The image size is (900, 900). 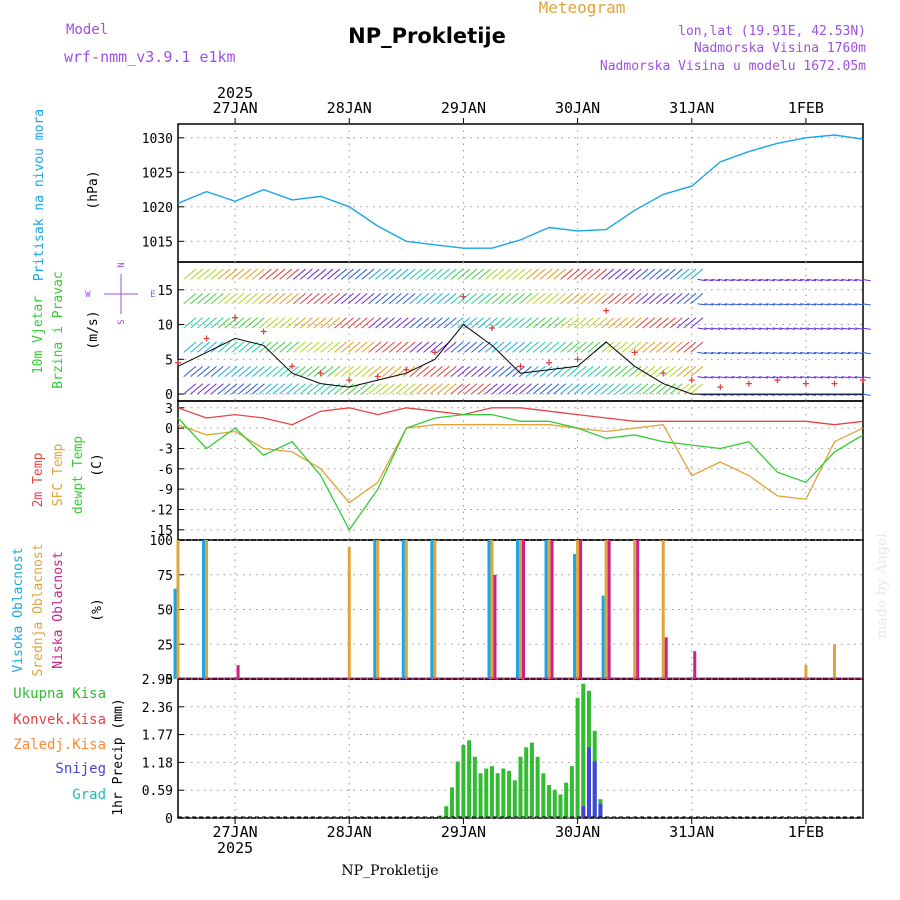 What do you see at coordinates (403, 609) in the screenshot?
I see `cloud-high-bar` at bounding box center [403, 609].